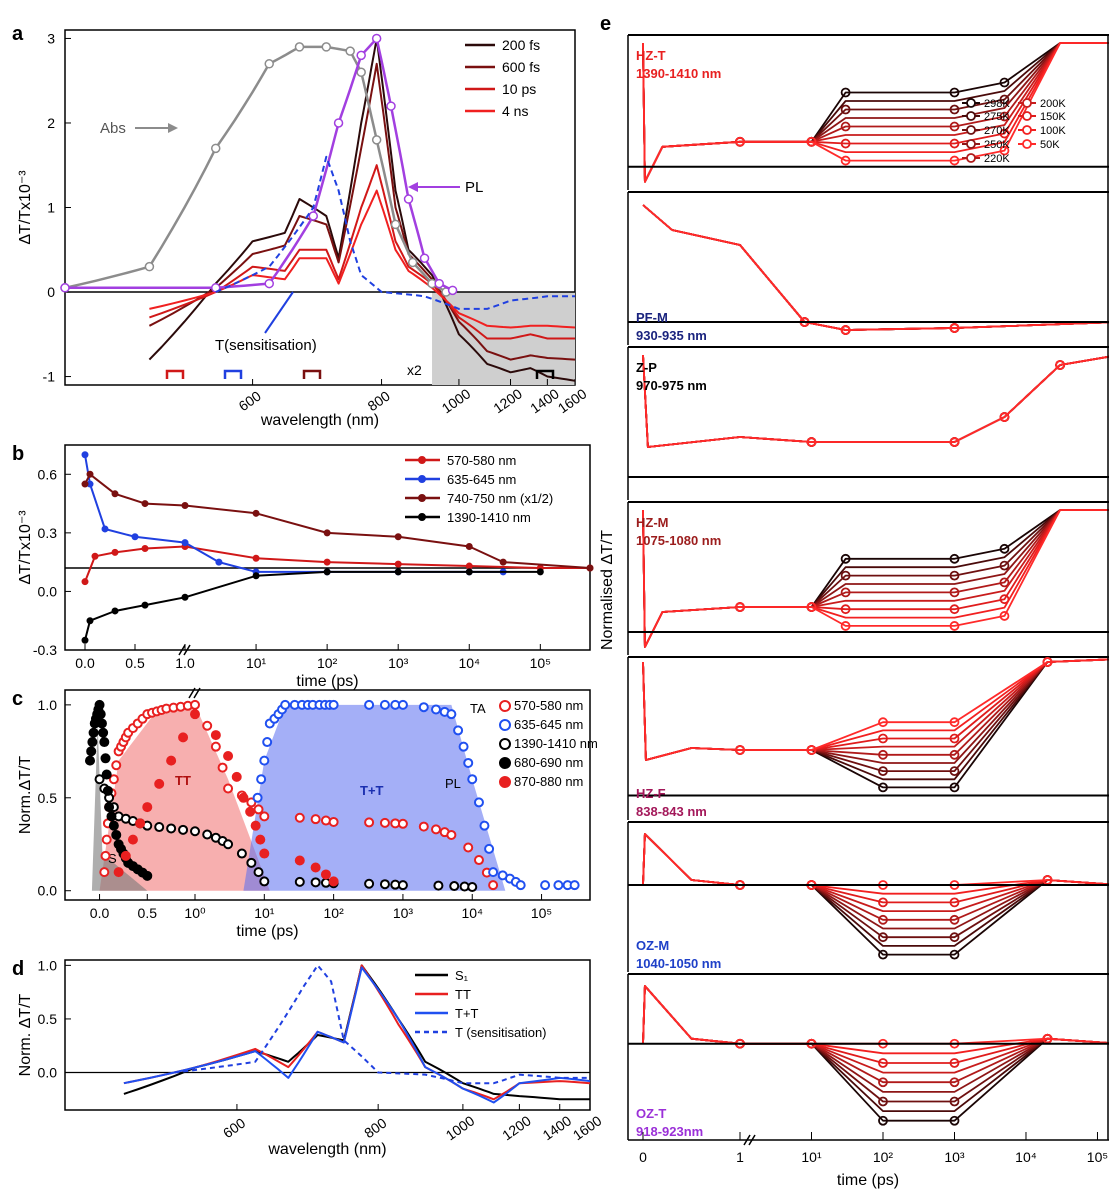 This screenshot has height=1194, width=1109. Describe the element at coordinates (548, 781) in the screenshot. I see `legend-entry: 870-880 nm` at that location.